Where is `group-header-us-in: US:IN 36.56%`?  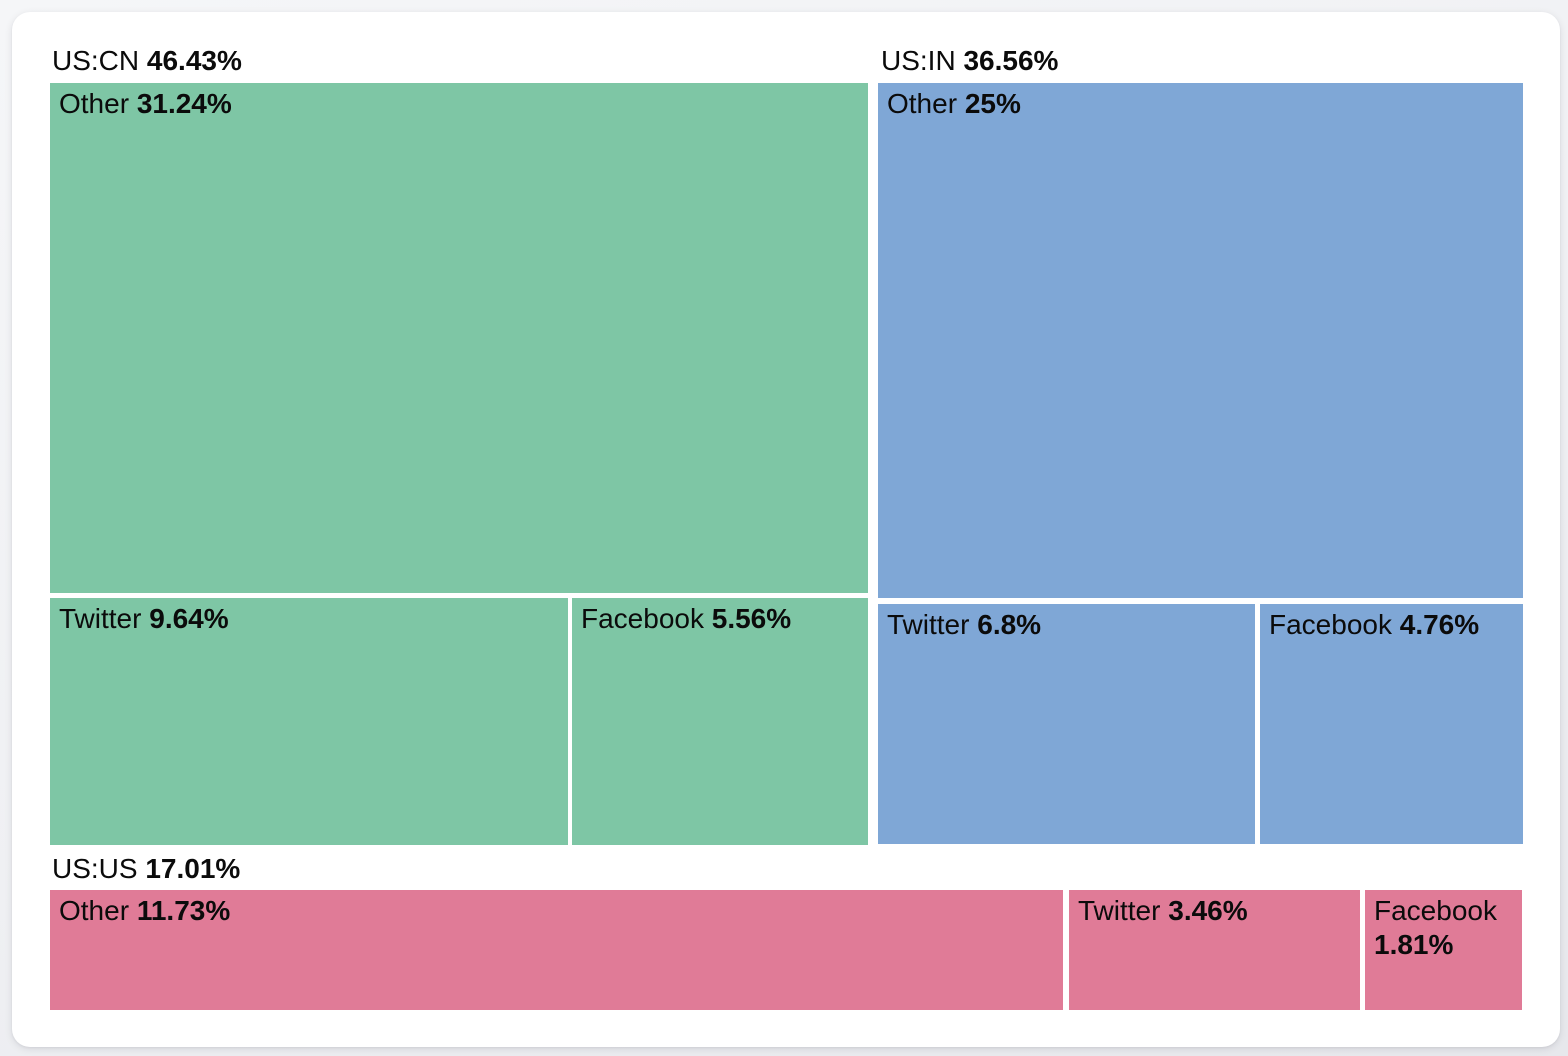
group-header-us-in: US:IN 36.56% is located at coordinates (969, 61).